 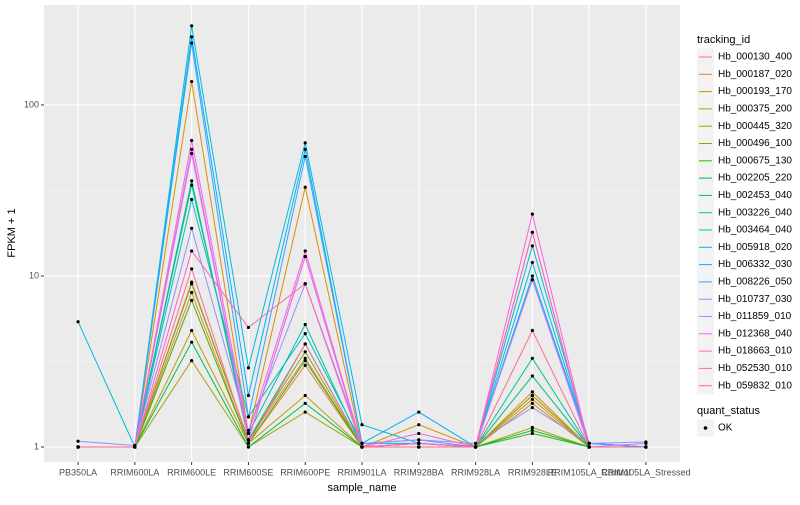 What do you see at coordinates (755, 178) in the screenshot?
I see `legend-label: Hb_002205_220` at bounding box center [755, 178].